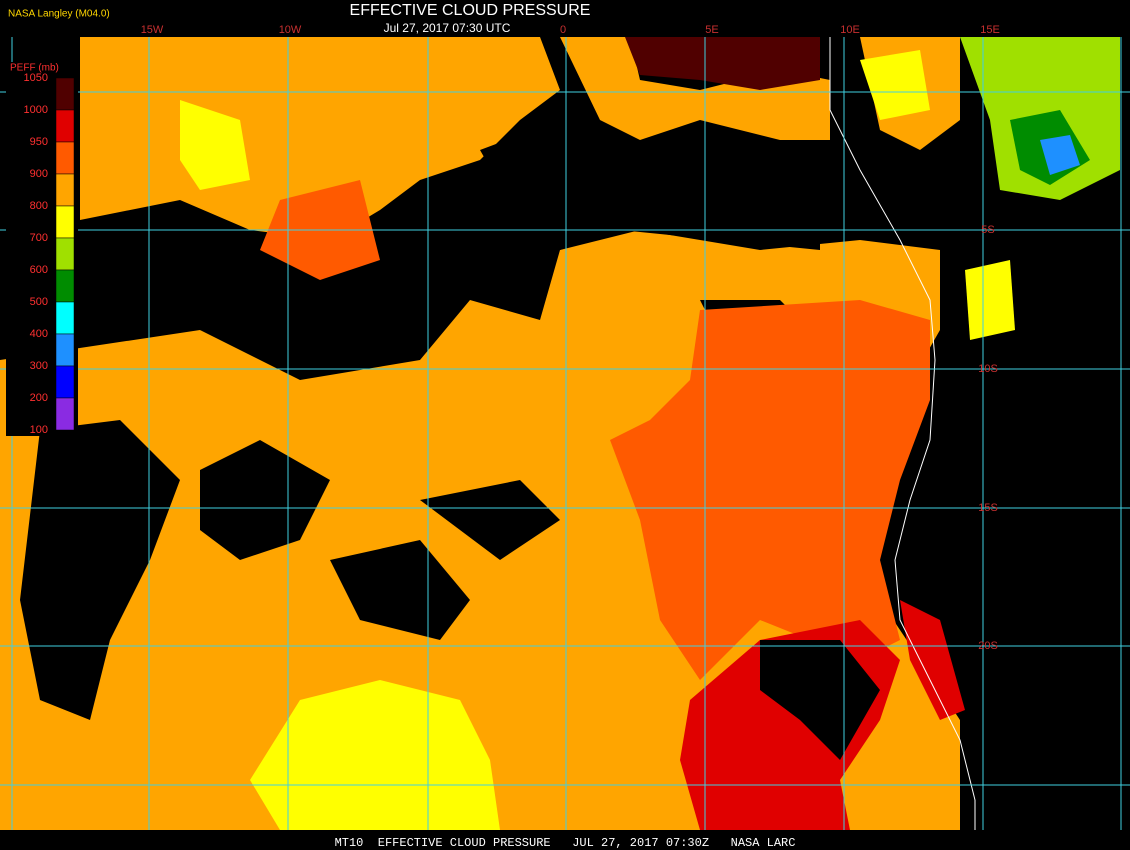 This screenshot has width=1130, height=850. Describe the element at coordinates (152, 30) in the screenshot. I see `longitude-label: 15W` at that location.